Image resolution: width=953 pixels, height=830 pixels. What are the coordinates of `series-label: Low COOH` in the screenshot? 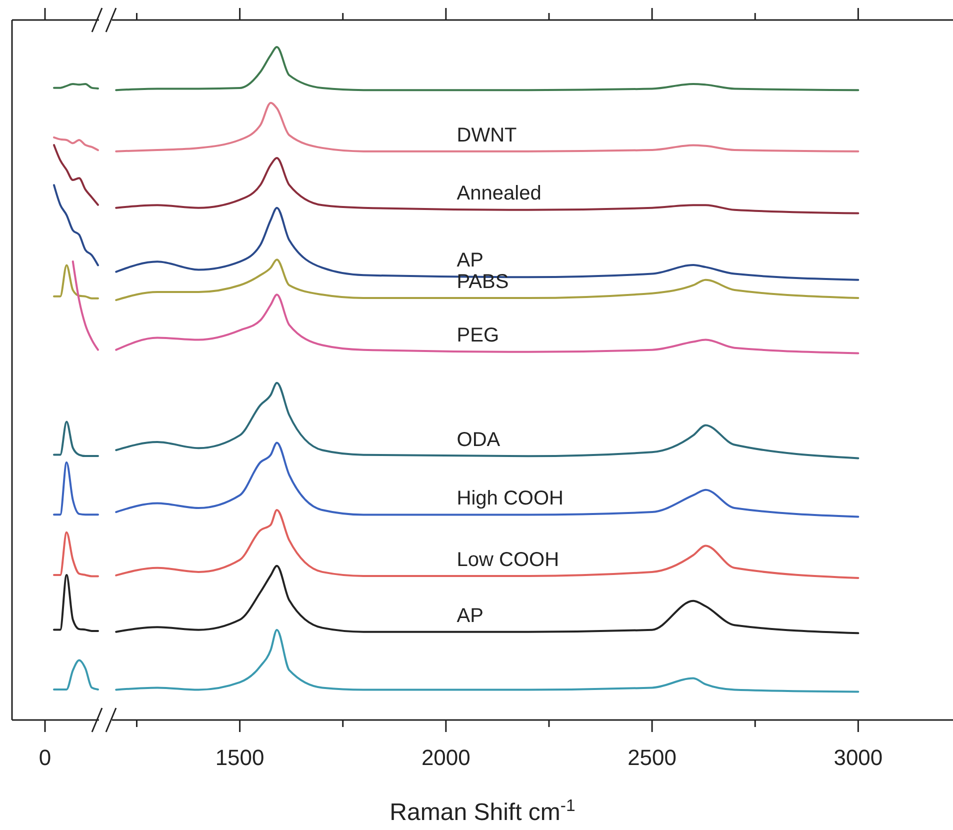 It's located at (508, 559).